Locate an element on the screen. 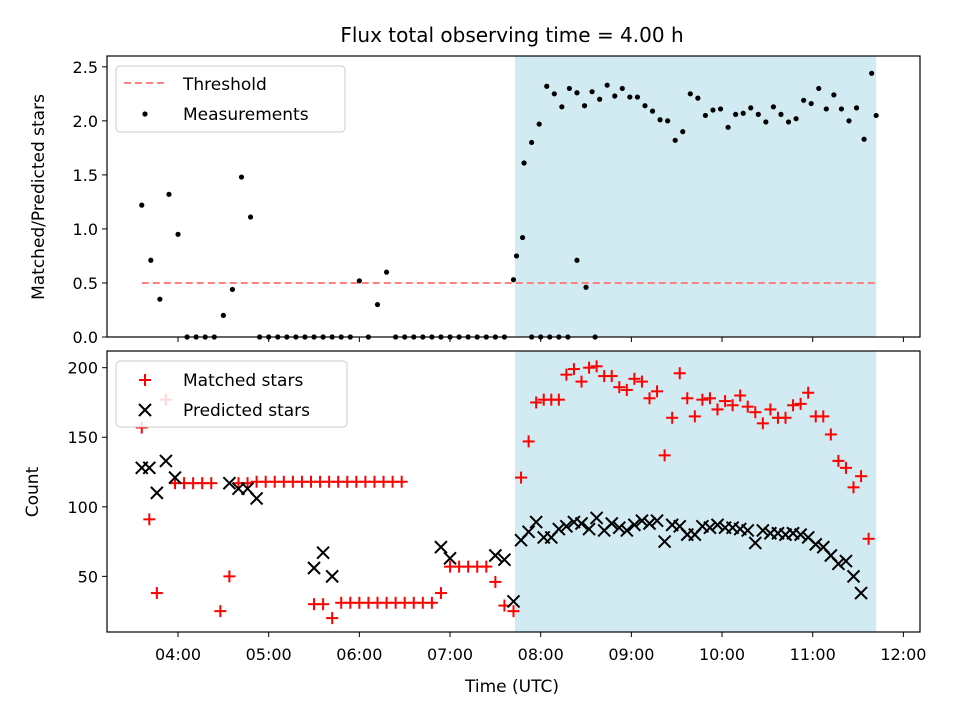 The height and width of the screenshot is (720, 960). top-y-tick-label: 1.0 is located at coordinates (85, 229).